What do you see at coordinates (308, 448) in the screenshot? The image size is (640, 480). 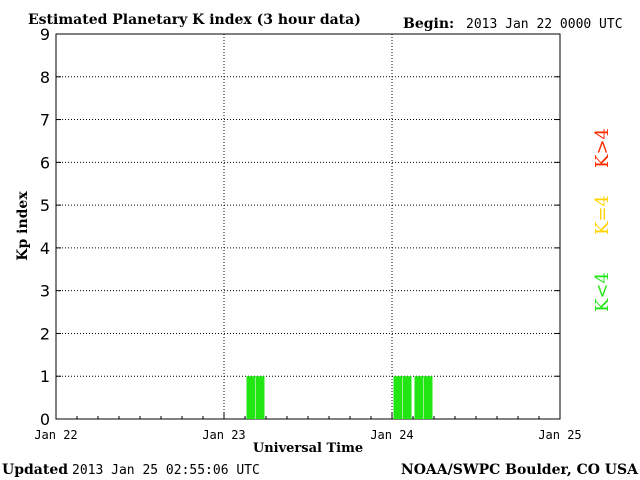 I see `x-axis-title: Universal Time` at bounding box center [308, 448].